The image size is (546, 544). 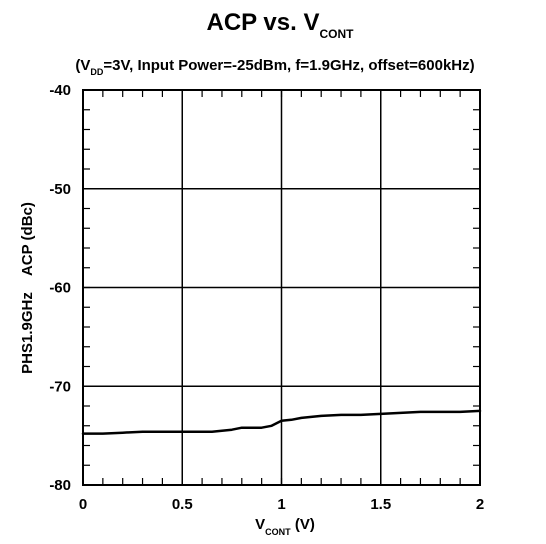 What do you see at coordinates (303, 524) in the screenshot?
I see `x-axis-label-unit: (V)` at bounding box center [303, 524].